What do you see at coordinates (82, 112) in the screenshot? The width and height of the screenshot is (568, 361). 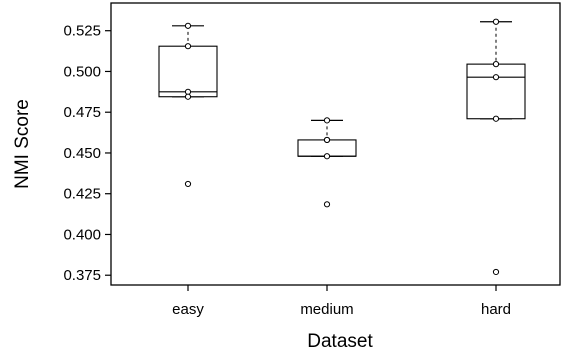 I see `y-tick-label: 0.475` at bounding box center [82, 112].